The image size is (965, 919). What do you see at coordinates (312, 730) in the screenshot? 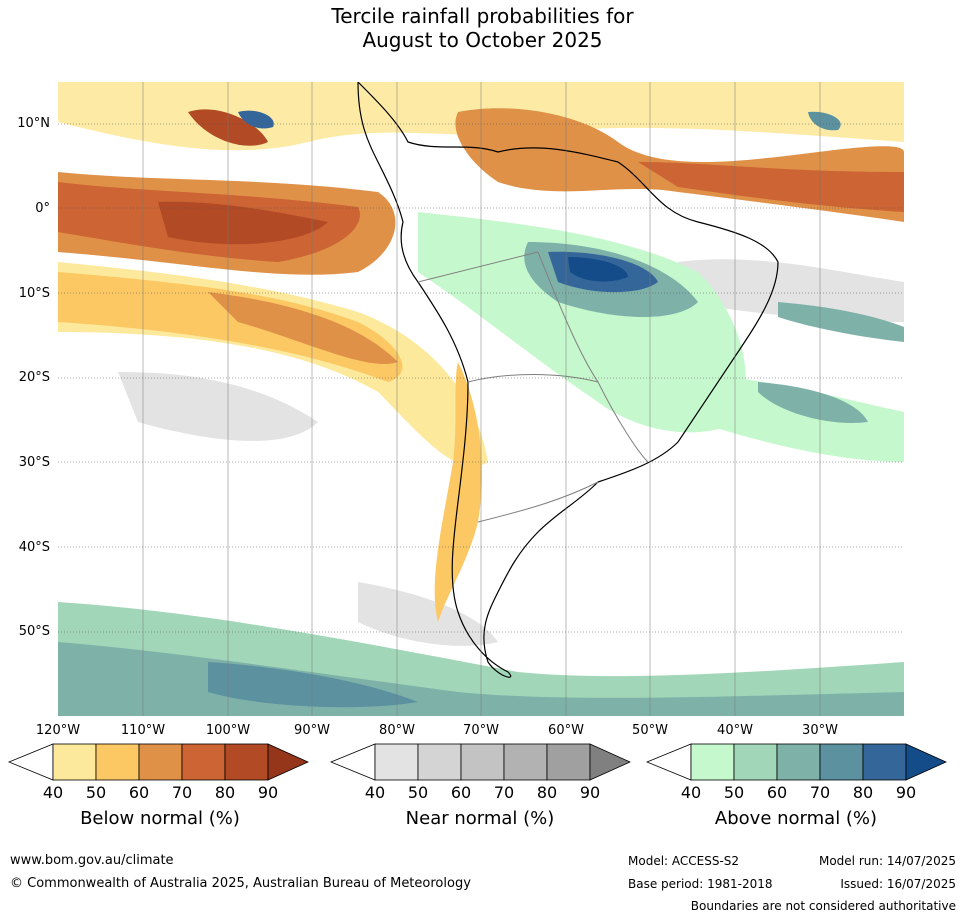
I see `lon-label-90w: 90°W` at bounding box center [312, 730].